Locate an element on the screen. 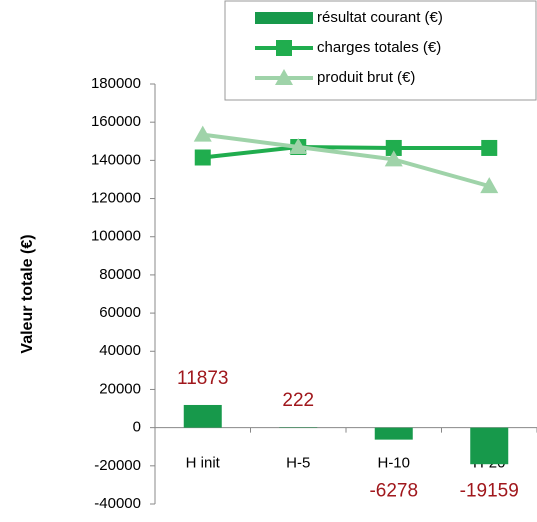 This screenshot has height=522, width=537. data-label: 222 is located at coordinates (298, 400).